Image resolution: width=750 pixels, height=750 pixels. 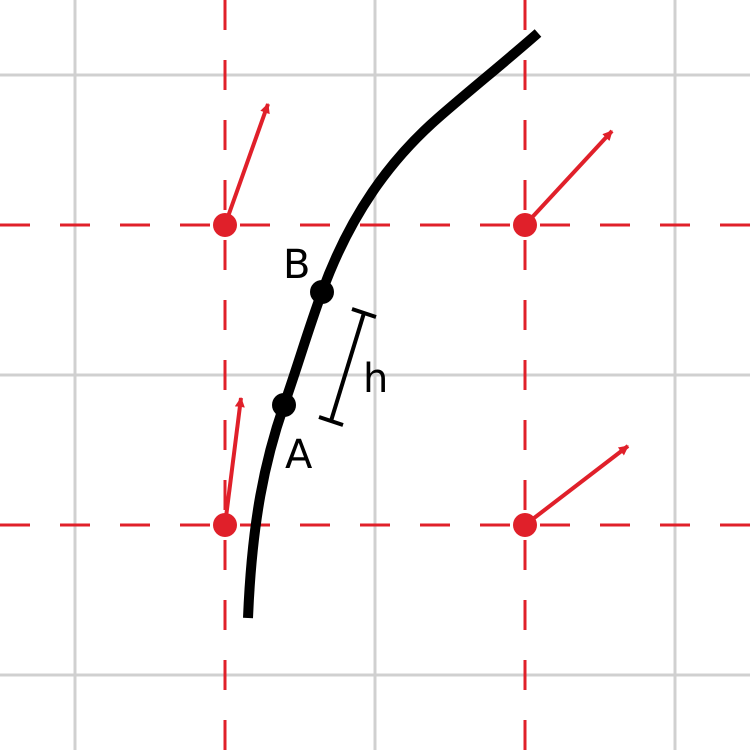 I want to click on top-left-vector, so click(x=246, y=164).